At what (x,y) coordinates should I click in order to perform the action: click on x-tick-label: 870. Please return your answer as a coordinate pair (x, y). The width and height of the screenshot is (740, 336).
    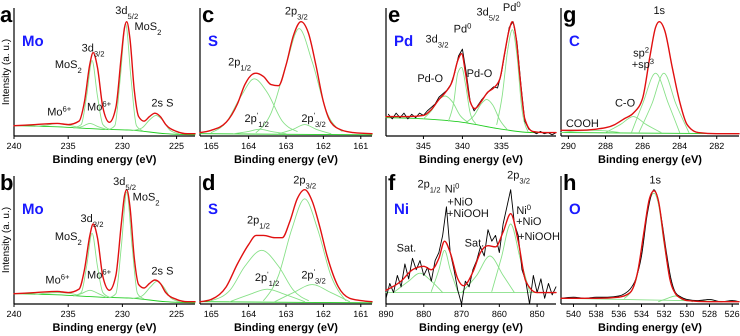
    Looking at the image, I should click on (462, 314).